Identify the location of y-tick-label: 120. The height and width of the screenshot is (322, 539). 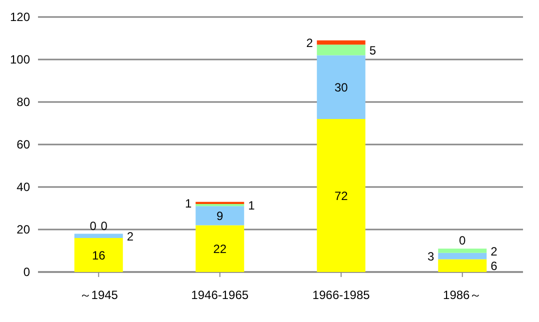
(20, 17).